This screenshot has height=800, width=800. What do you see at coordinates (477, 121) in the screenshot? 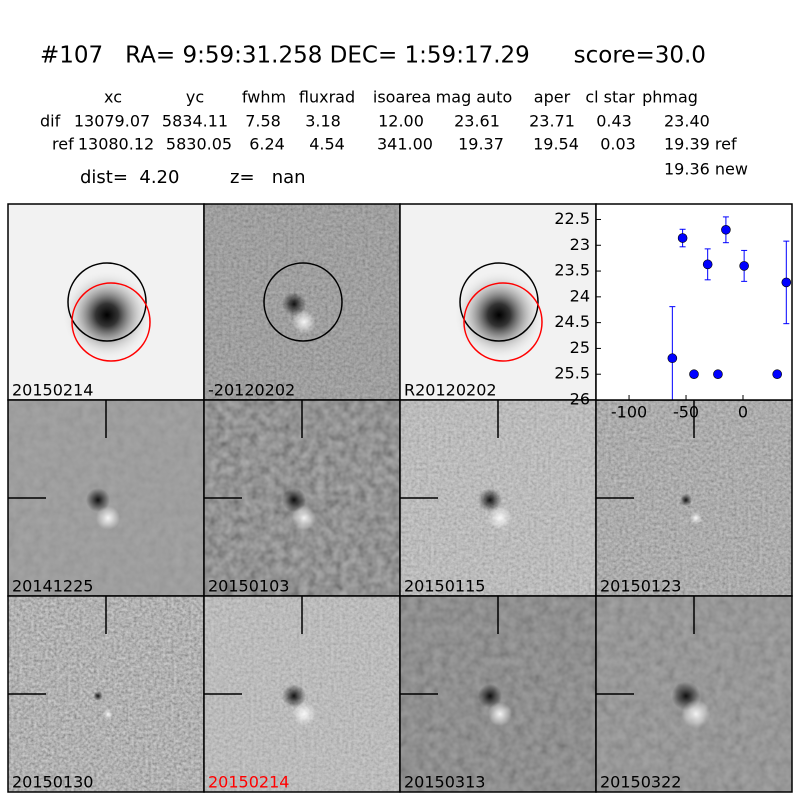
I see `cell: 23.61` at bounding box center [477, 121].